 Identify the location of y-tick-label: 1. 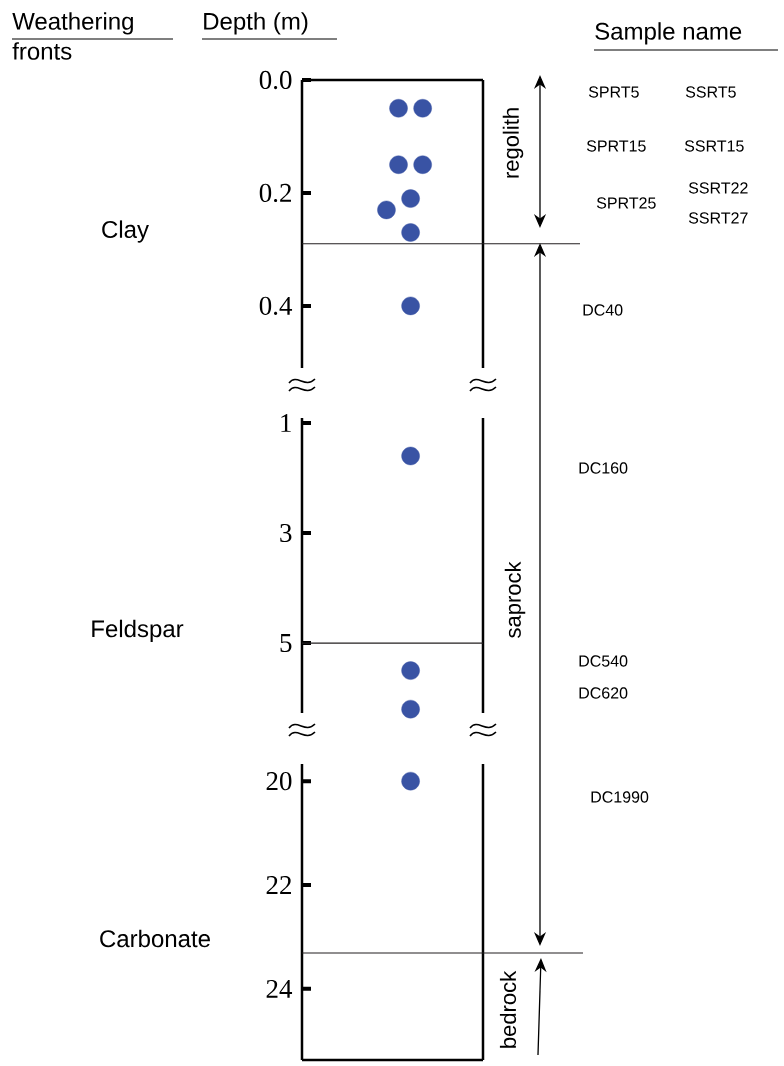
(286, 423).